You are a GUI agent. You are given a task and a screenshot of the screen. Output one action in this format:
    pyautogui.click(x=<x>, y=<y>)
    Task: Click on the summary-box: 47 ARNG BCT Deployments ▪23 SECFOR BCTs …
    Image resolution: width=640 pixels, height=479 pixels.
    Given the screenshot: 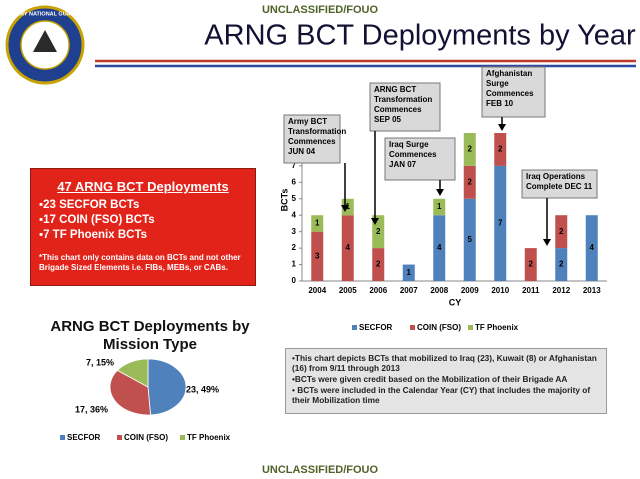 What is the action you would take?
    pyautogui.click(x=143, y=227)
    